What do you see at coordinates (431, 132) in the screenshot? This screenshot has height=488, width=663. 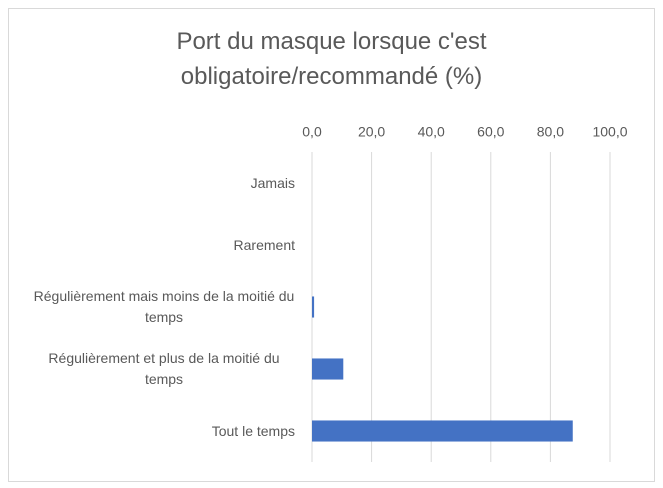 I see `x-tick-label: 40,0` at bounding box center [431, 132].